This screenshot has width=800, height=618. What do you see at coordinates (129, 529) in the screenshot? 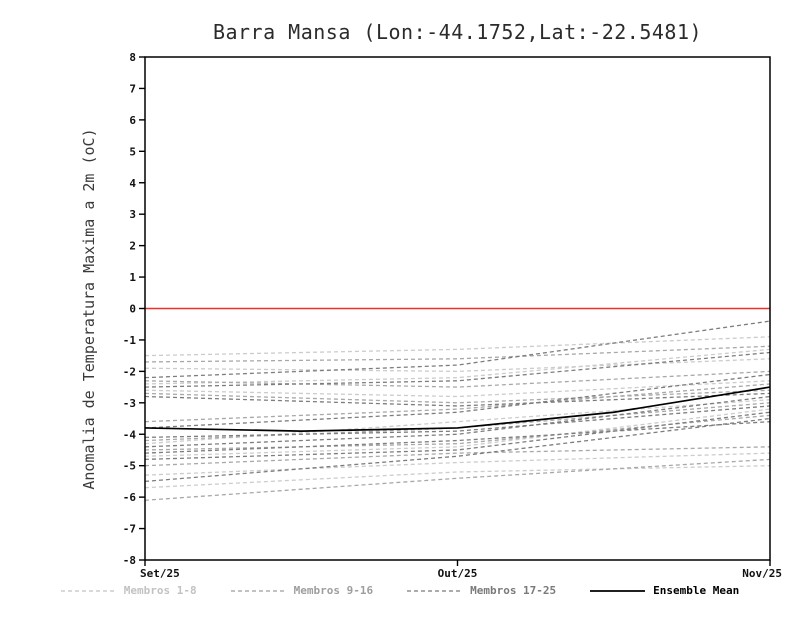
I see `y-tick-label: -7` at bounding box center [129, 529].